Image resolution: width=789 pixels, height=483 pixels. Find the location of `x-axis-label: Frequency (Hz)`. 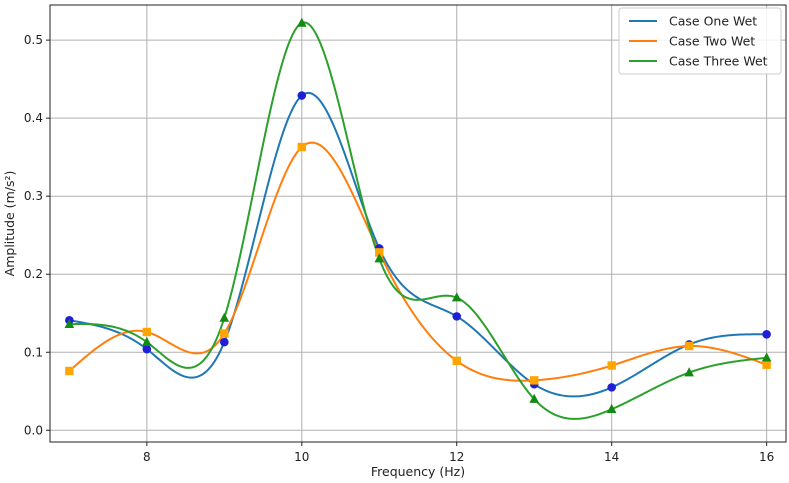

x-axis-label: Frequency (Hz) is located at coordinates (418, 471).